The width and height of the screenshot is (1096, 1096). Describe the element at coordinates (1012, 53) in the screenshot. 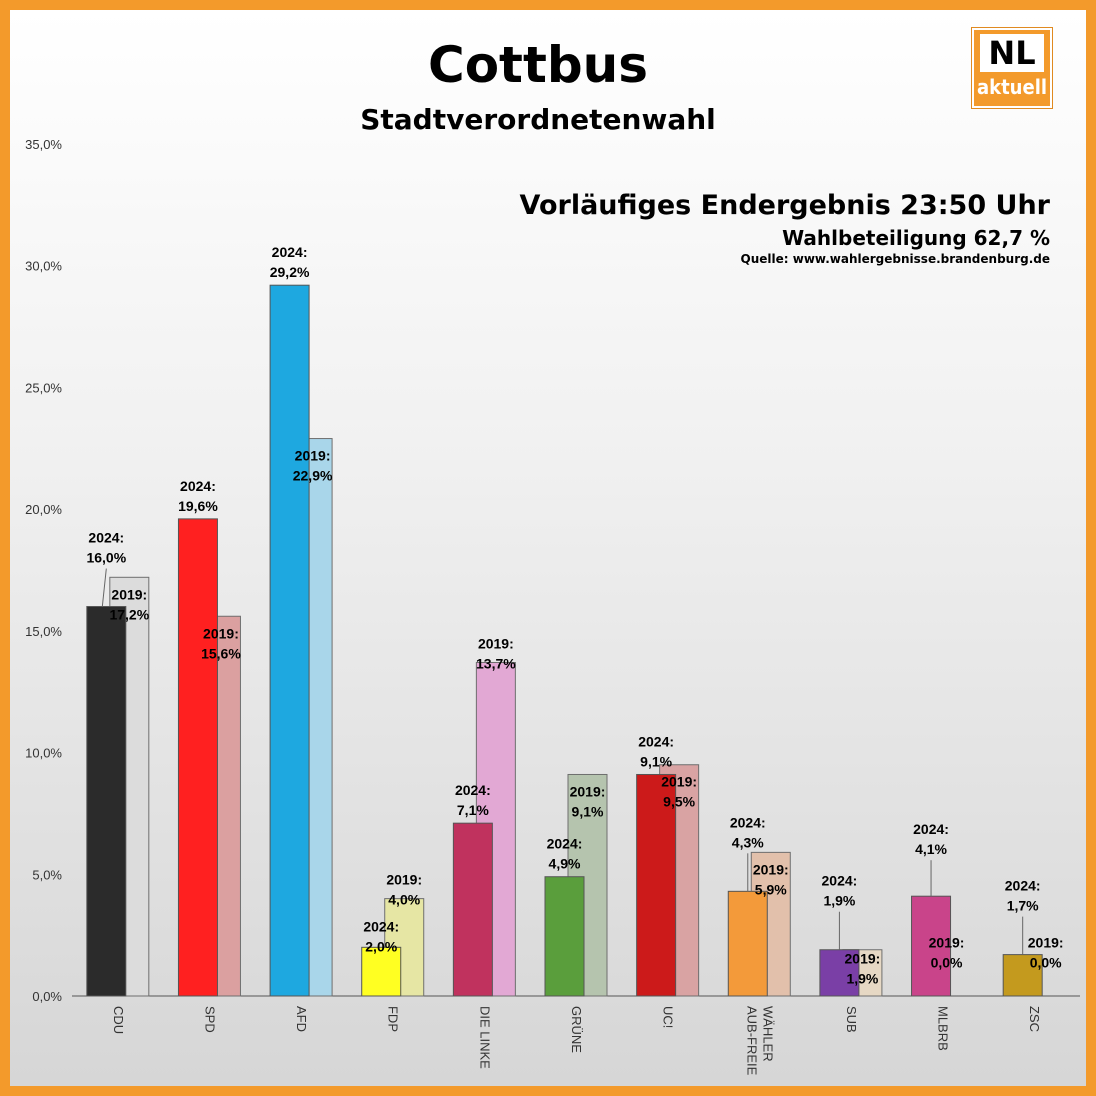

I see `logo-nl-text: NL` at that location.